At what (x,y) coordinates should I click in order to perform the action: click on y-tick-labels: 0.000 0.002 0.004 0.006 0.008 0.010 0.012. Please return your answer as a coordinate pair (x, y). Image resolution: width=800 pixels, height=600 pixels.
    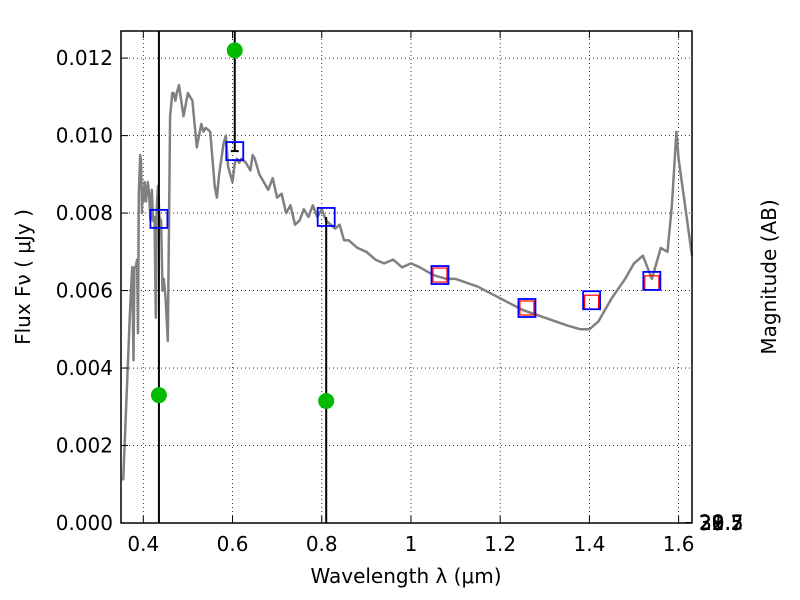
    Looking at the image, I should click on (84, 290).